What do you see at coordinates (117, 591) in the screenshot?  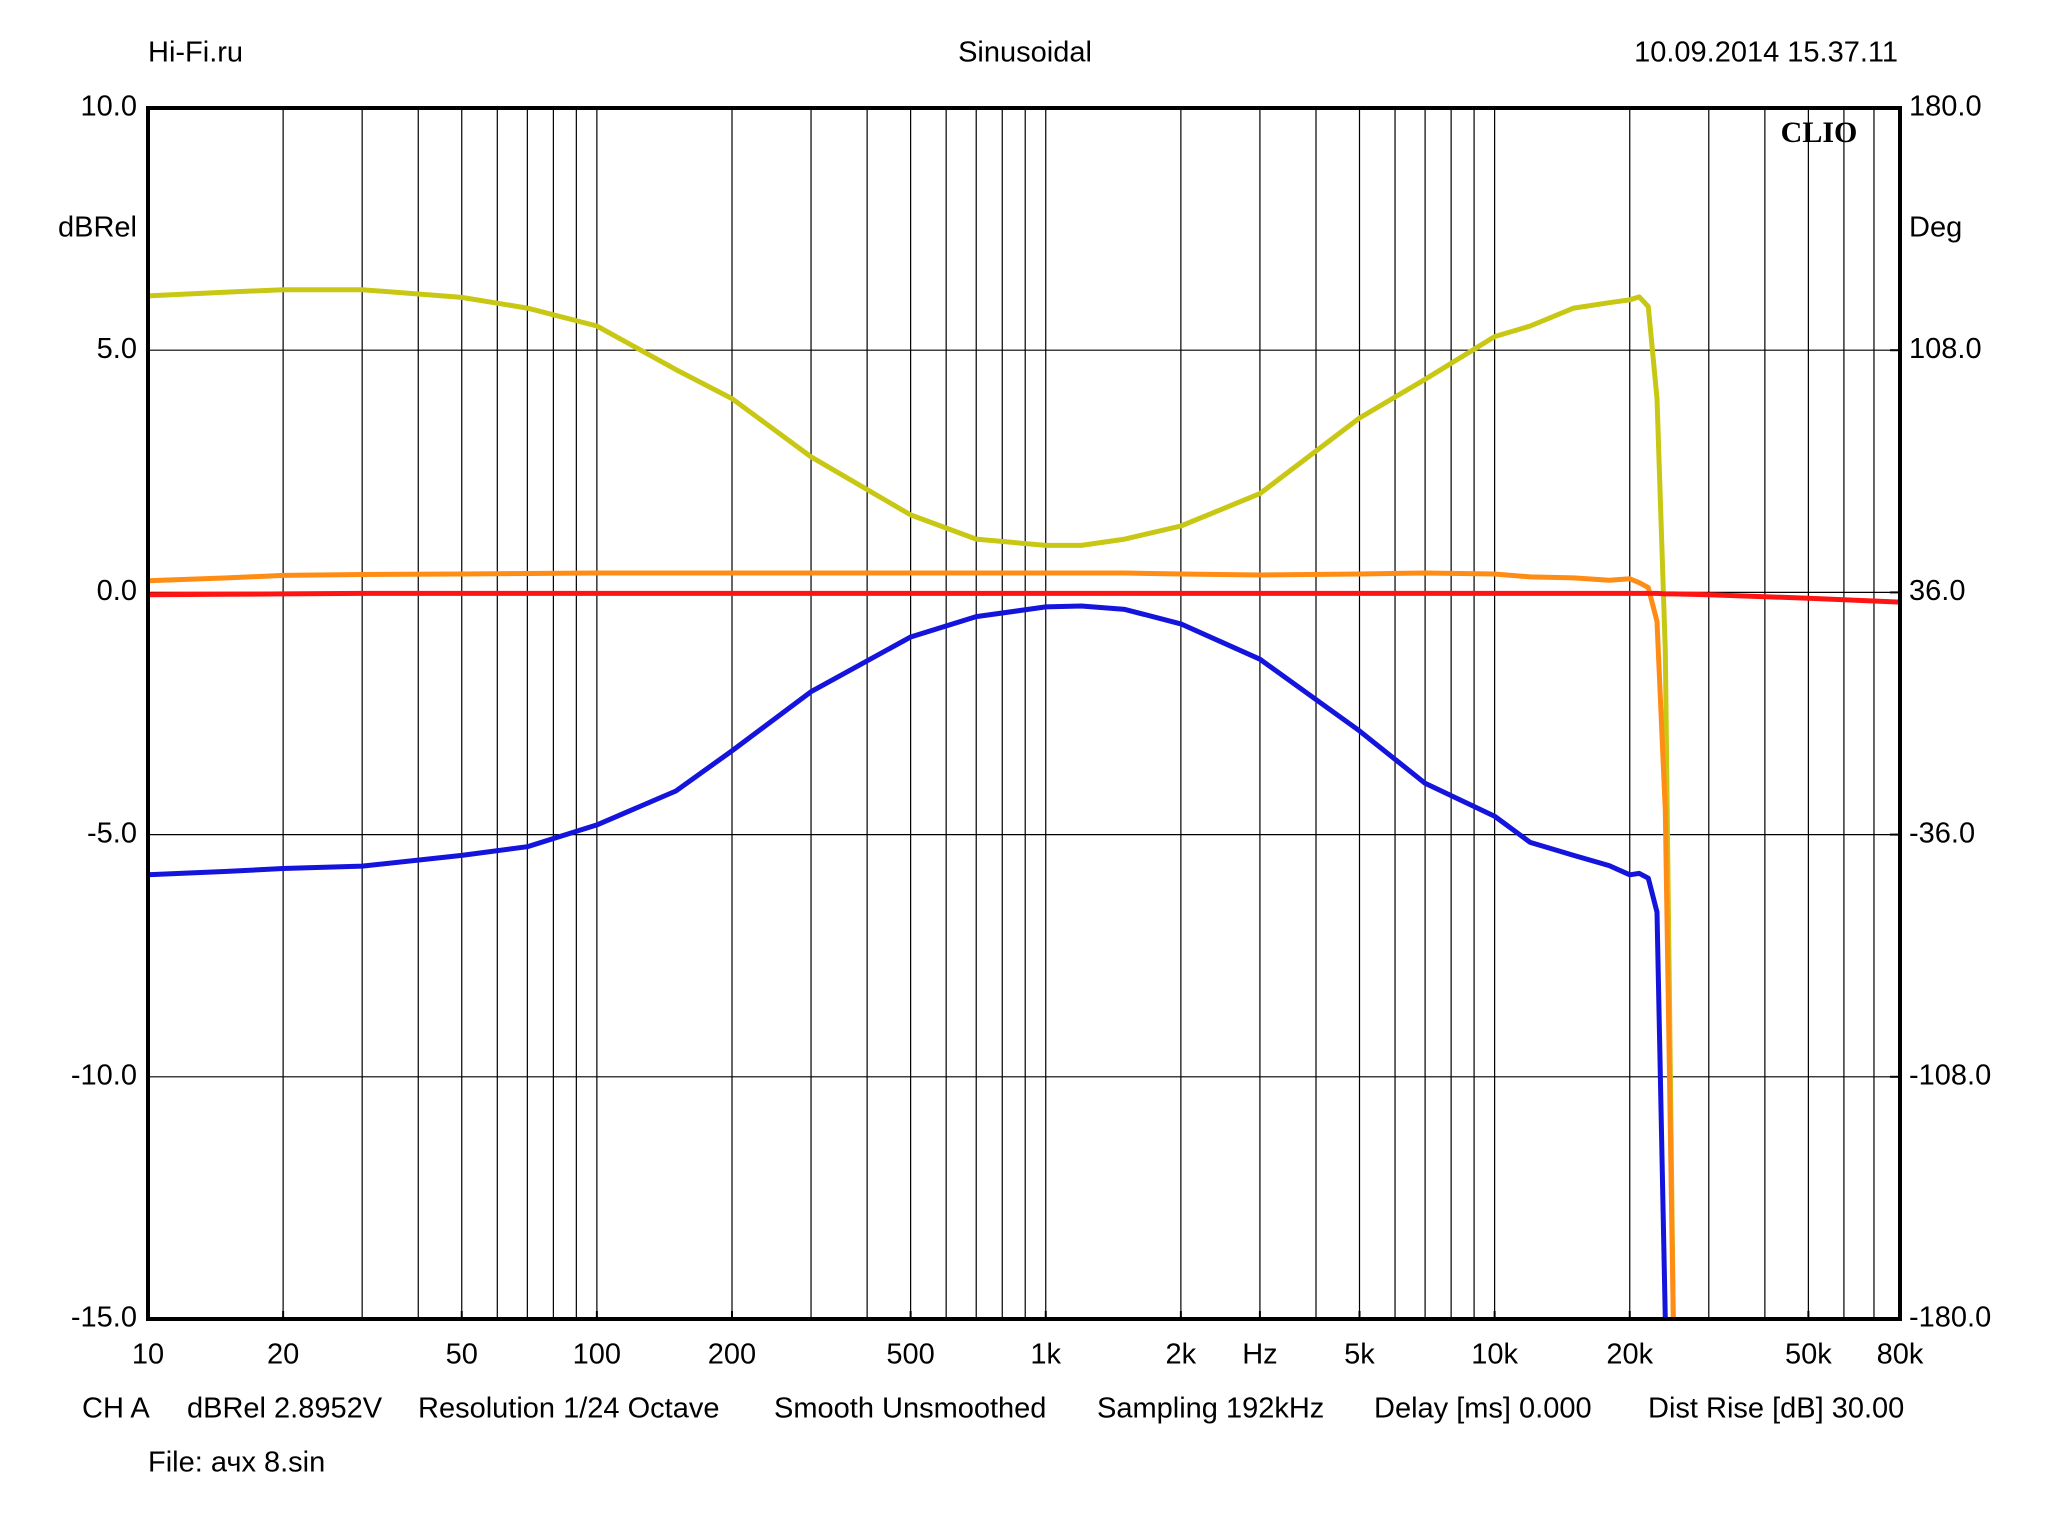 I see `y-tick-label: 0.0` at bounding box center [117, 591].